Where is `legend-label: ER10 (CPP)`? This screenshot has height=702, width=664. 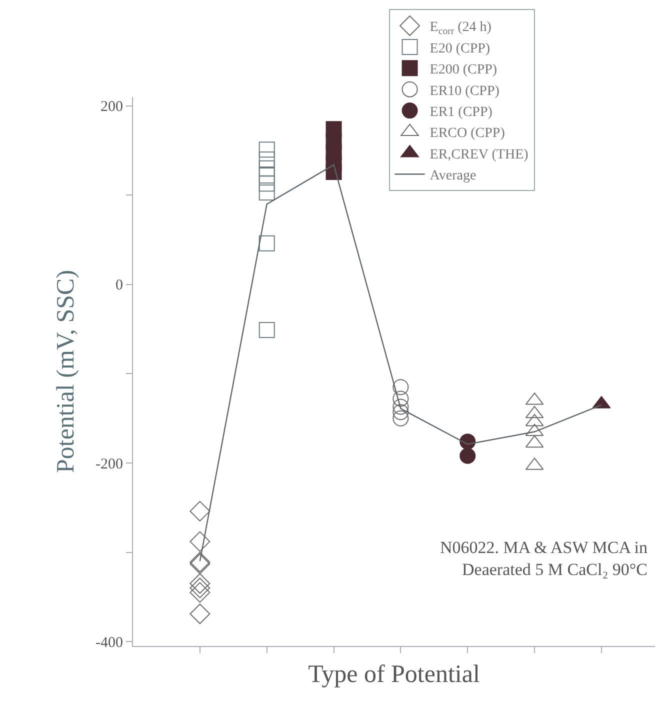
legend-label: ER10 (CPP) is located at coordinates (465, 91).